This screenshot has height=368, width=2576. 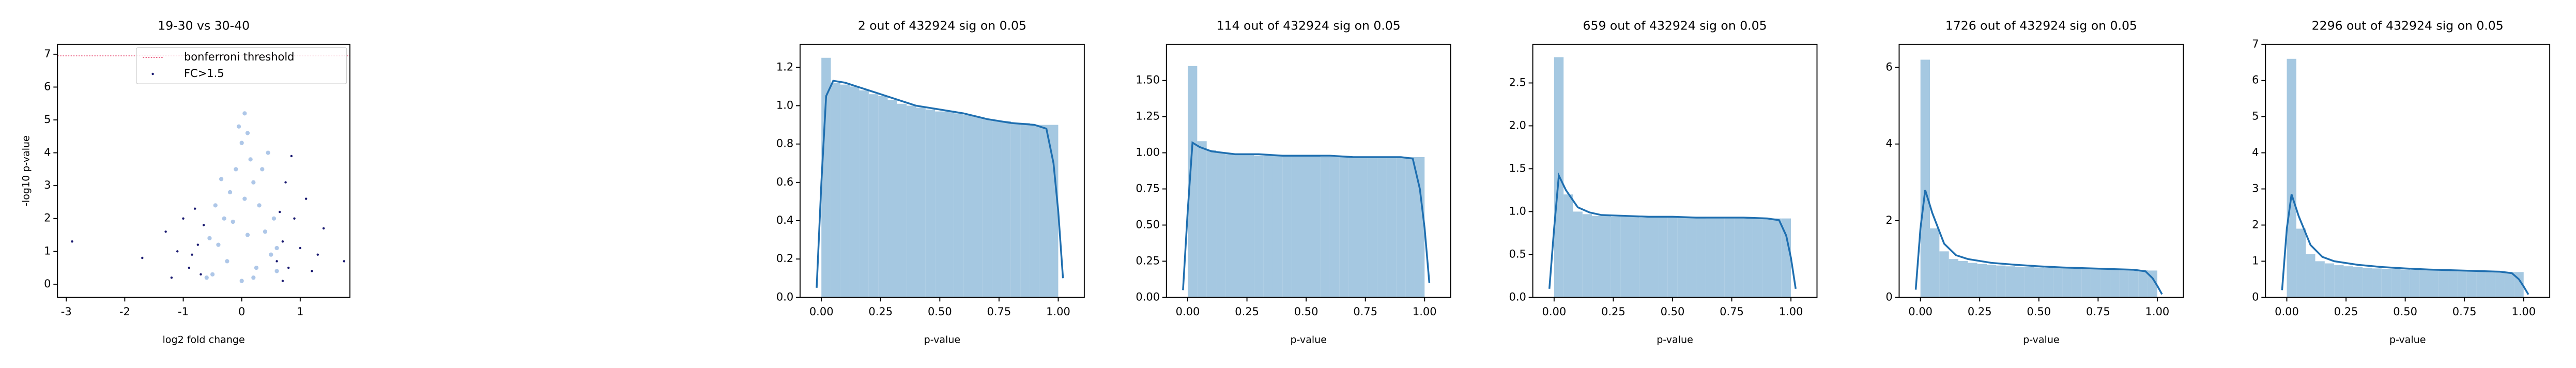 I want to click on y-tick-label: 1.2, so click(x=784, y=67).